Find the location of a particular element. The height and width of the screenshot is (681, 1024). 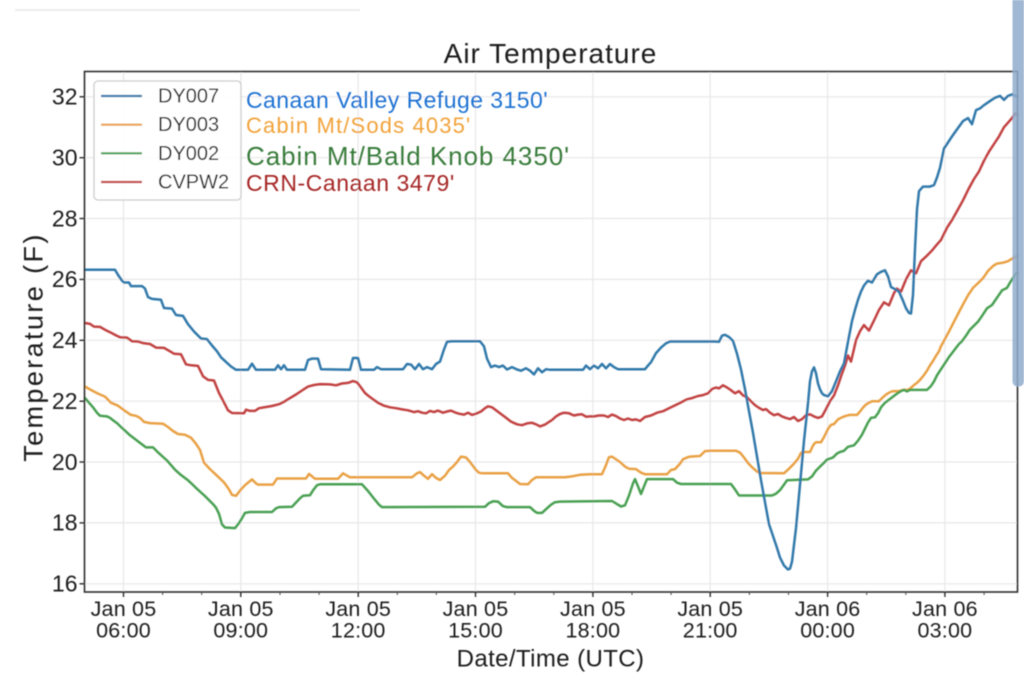

svg-text: Cabin Mt/Bald Knob 4350' is located at coordinates (408, 156).